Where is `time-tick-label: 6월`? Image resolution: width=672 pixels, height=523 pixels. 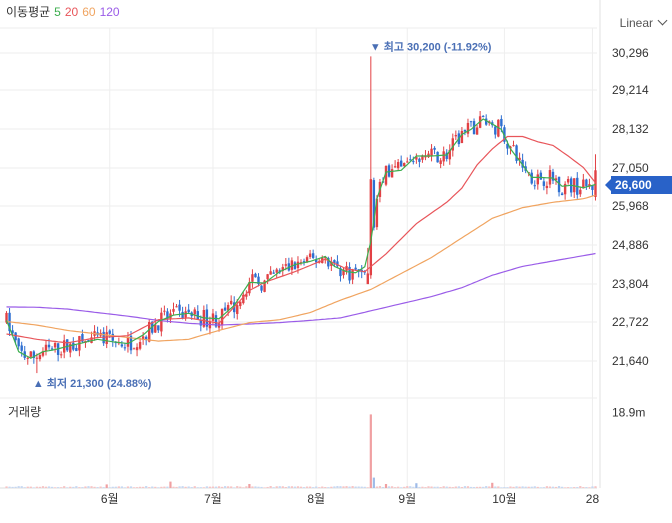
time-tick-label: 6월 is located at coordinates (110, 499).